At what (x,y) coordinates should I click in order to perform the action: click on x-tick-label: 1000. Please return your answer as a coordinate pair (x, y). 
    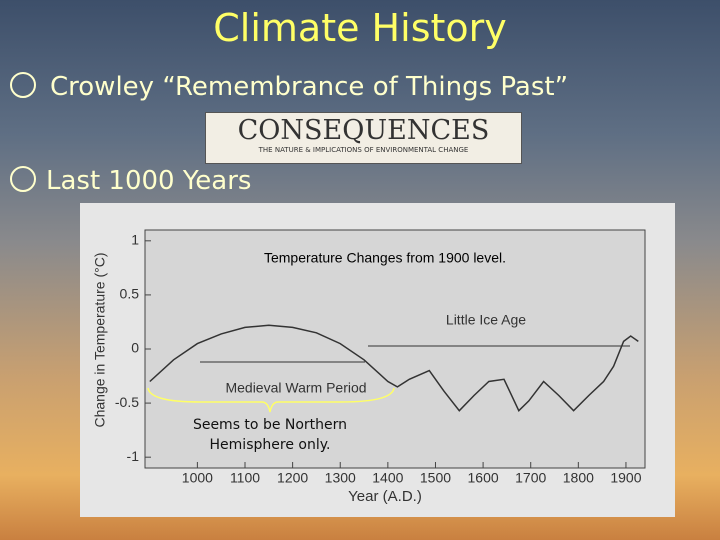
    Looking at the image, I should click on (197, 478).